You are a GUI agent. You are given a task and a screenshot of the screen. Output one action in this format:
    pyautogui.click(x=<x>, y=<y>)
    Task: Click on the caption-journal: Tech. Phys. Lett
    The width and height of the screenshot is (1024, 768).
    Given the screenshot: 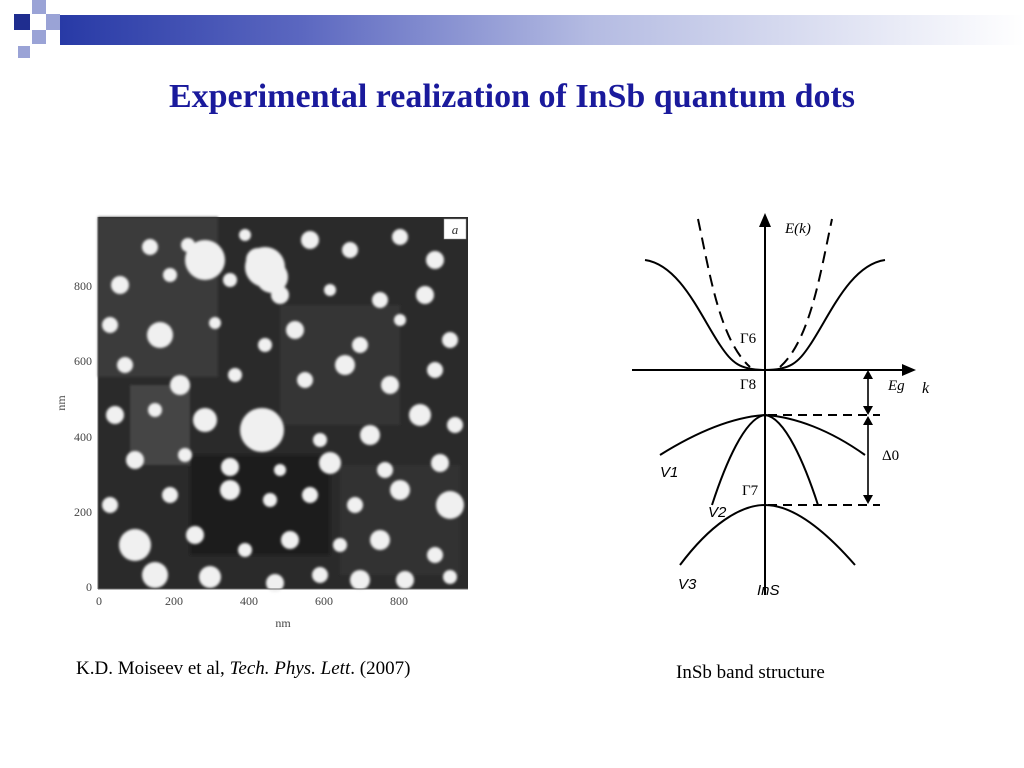 What is the action you would take?
    pyautogui.click(x=290, y=668)
    